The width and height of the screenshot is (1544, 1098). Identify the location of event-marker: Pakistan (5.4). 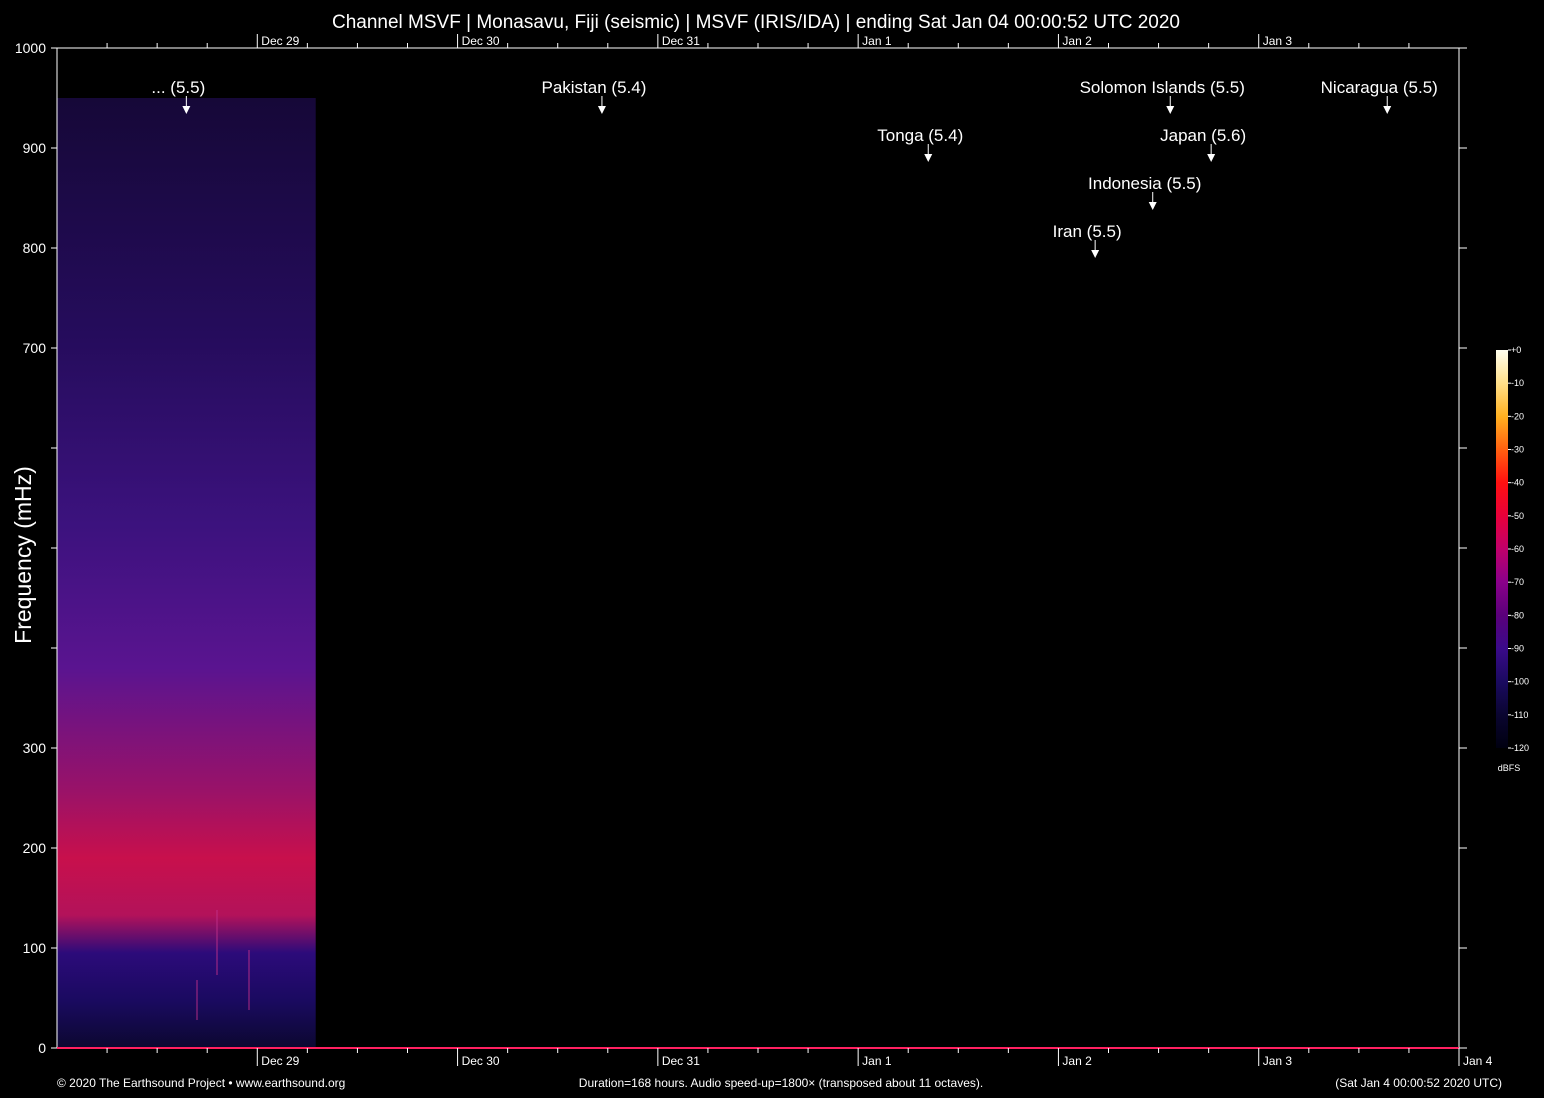
(593, 96).